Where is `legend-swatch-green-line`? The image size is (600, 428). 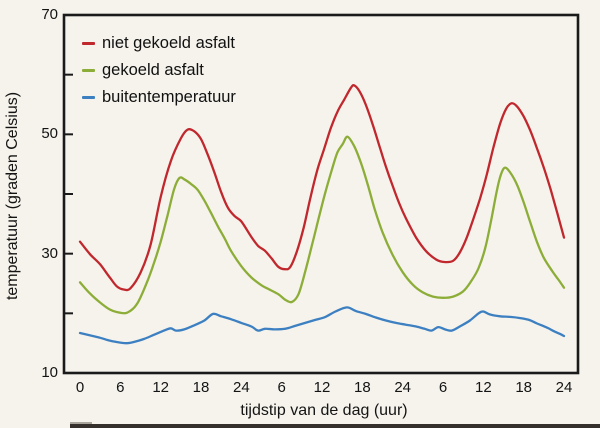 legend-swatch-green-line is located at coordinates (88, 70).